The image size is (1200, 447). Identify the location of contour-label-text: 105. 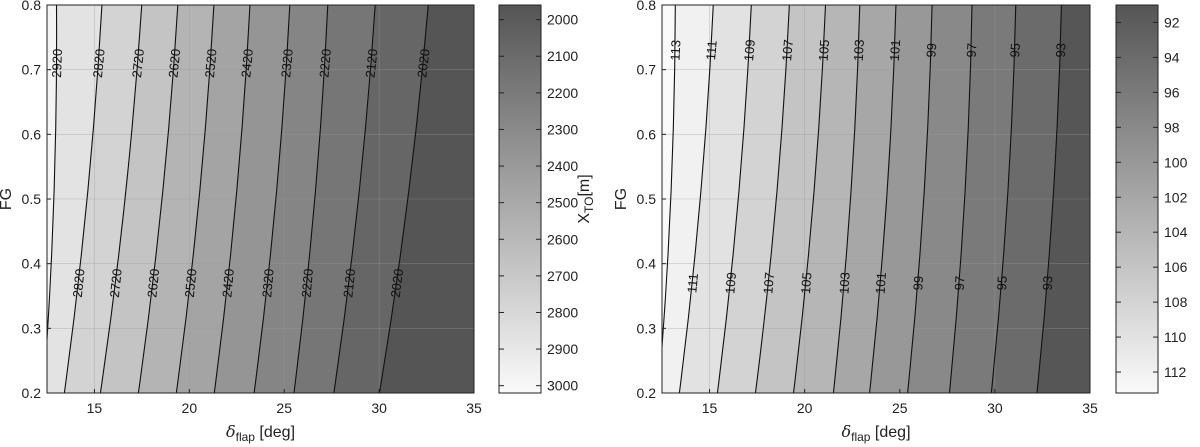
(824, 50).